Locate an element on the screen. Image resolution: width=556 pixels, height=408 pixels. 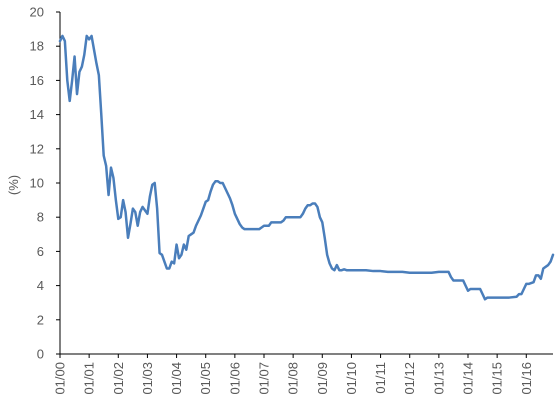
y-tick-label: 14 is located at coordinates (37, 114).